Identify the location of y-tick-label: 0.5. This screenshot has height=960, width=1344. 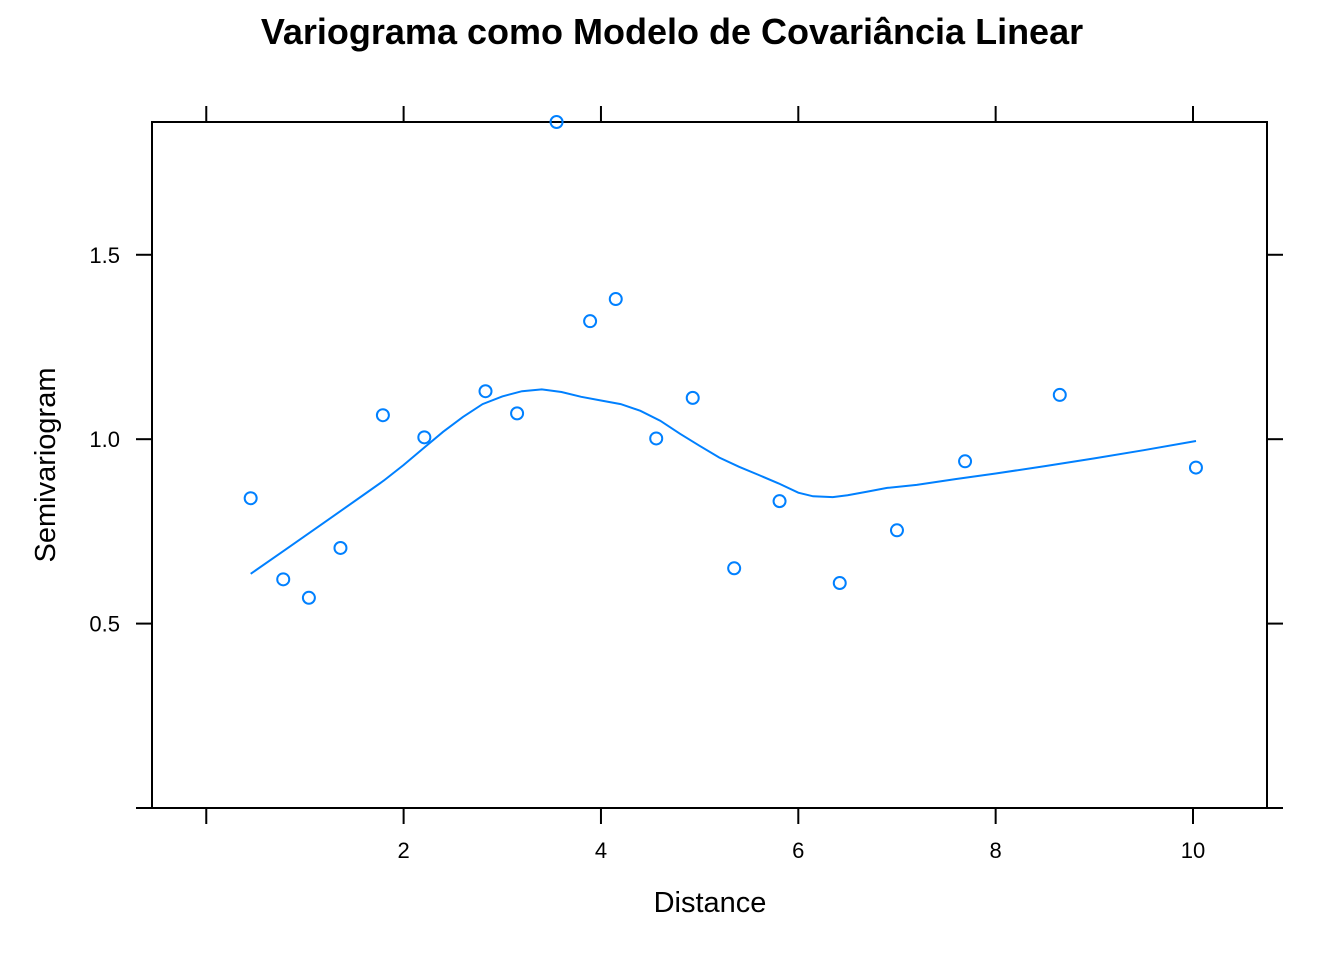
(104, 624).